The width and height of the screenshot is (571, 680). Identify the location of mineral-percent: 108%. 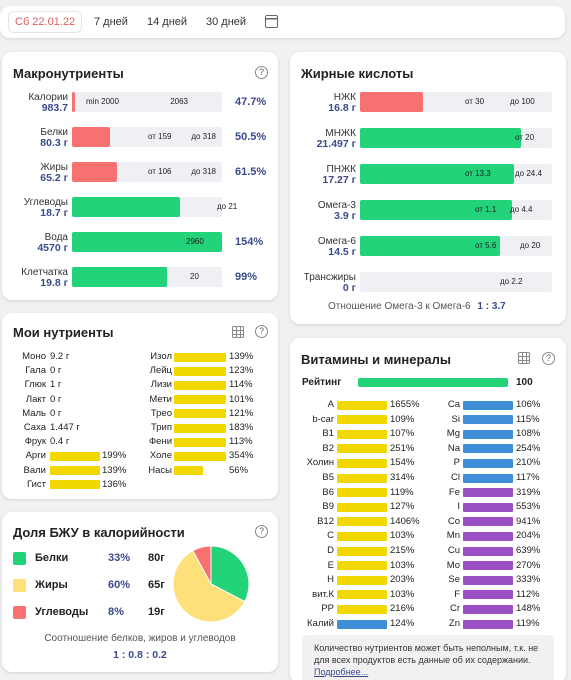
(528, 434).